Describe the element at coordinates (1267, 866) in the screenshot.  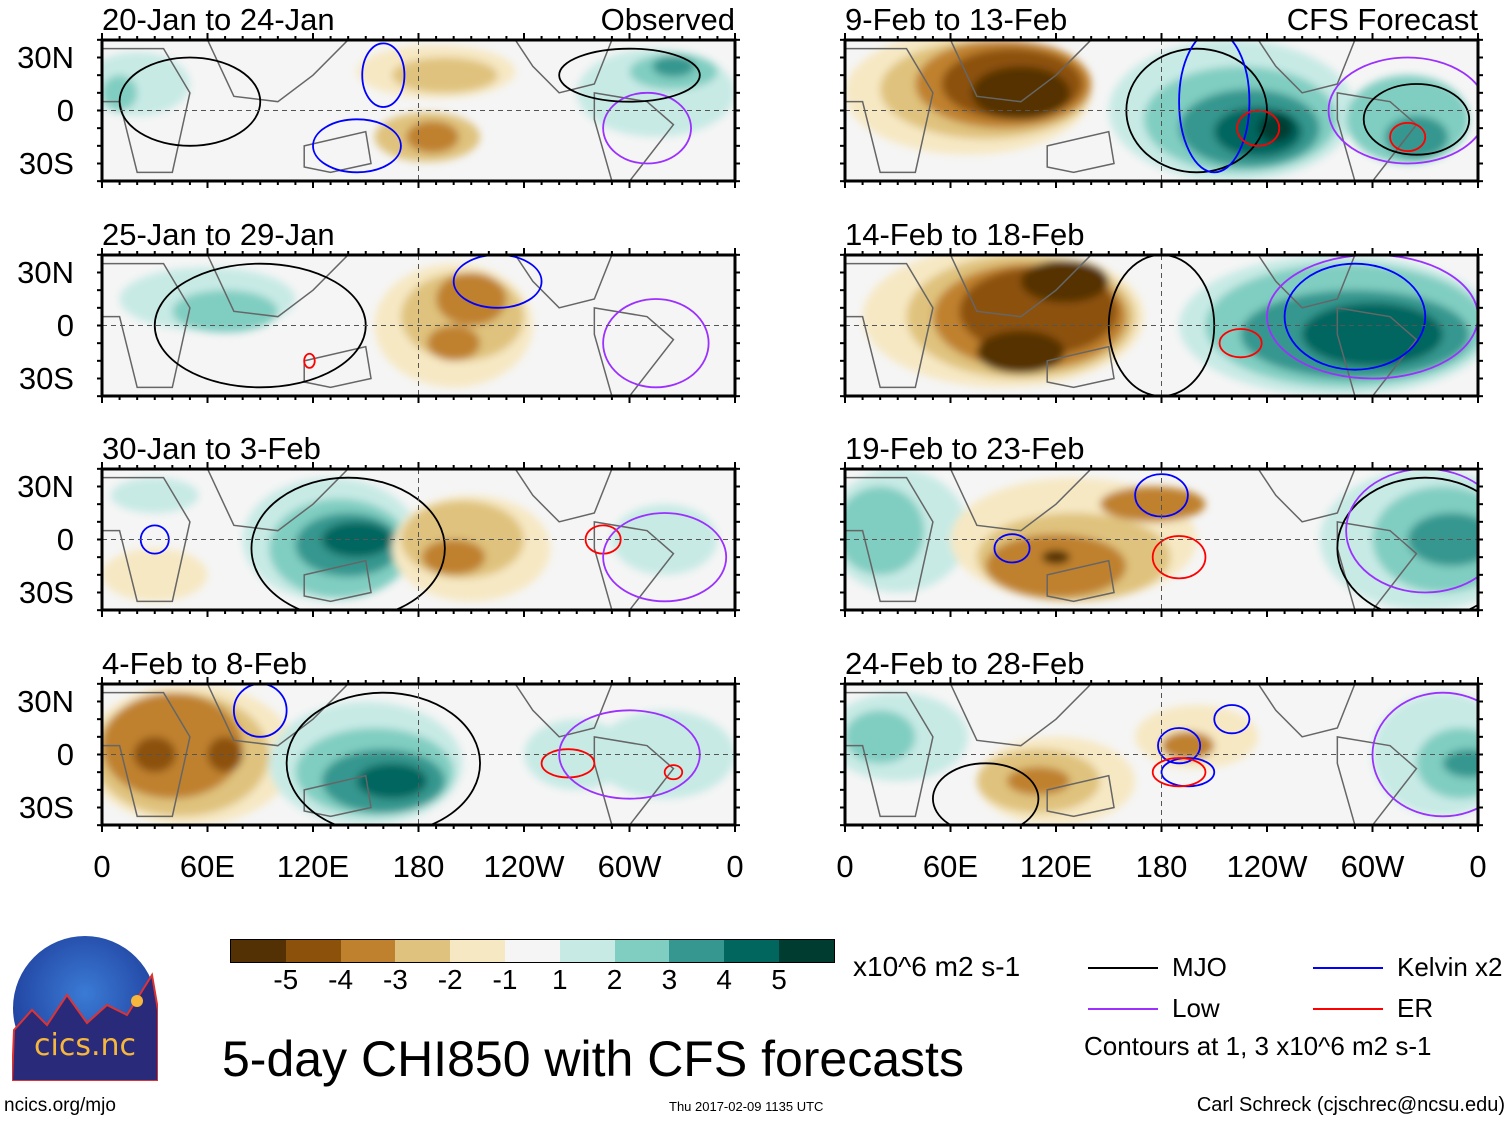
I see `lon-label: 120W` at that location.